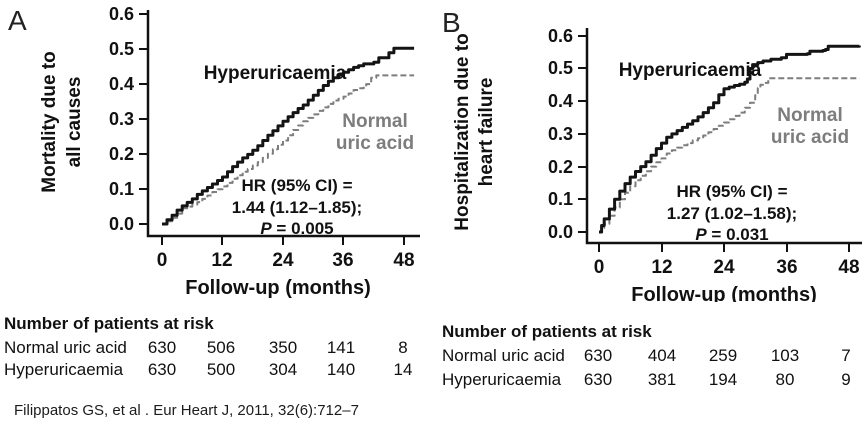  What do you see at coordinates (74, 122) in the screenshot?
I see `panel-a-ylabel-line2: all causes` at bounding box center [74, 122].